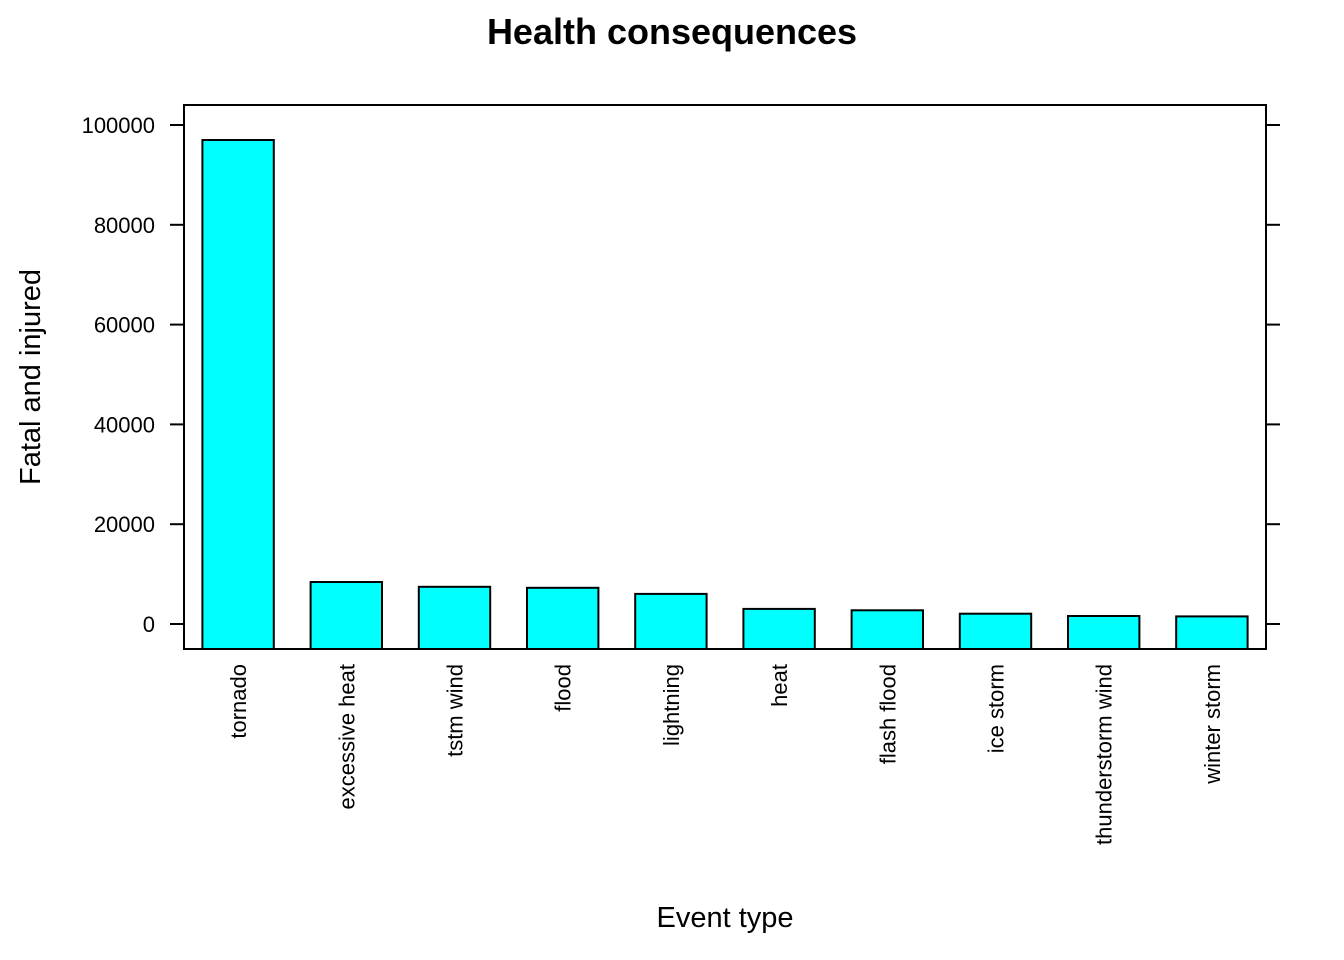  Describe the element at coordinates (1104, 632) in the screenshot. I see `bar-thunderstorm-wind` at that location.